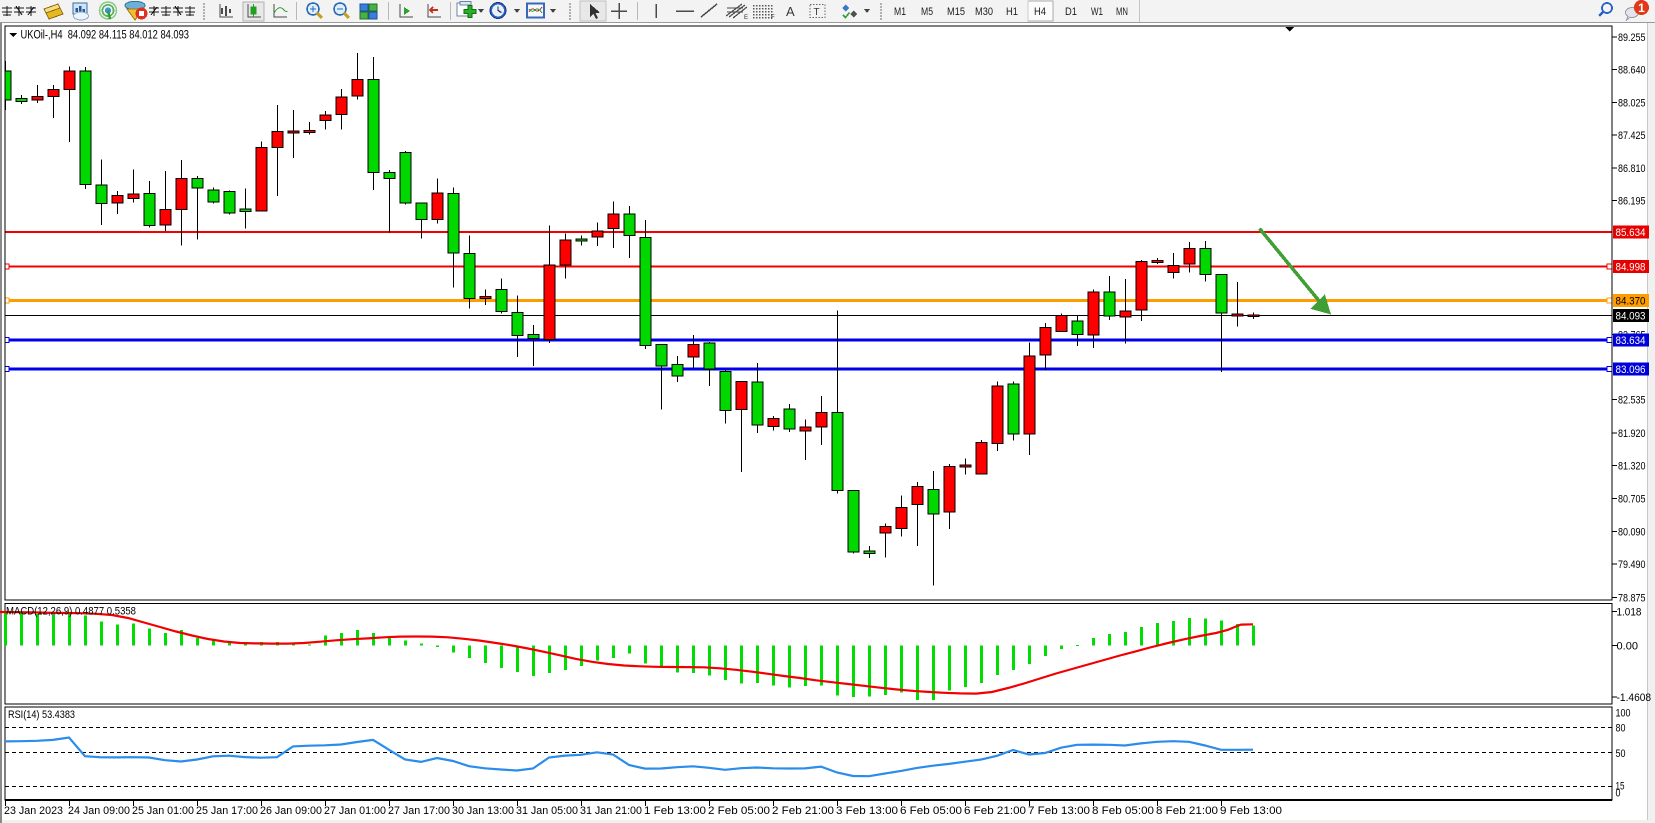 The image size is (1655, 823). I want to click on svg-text: 81.920, so click(1632, 434).